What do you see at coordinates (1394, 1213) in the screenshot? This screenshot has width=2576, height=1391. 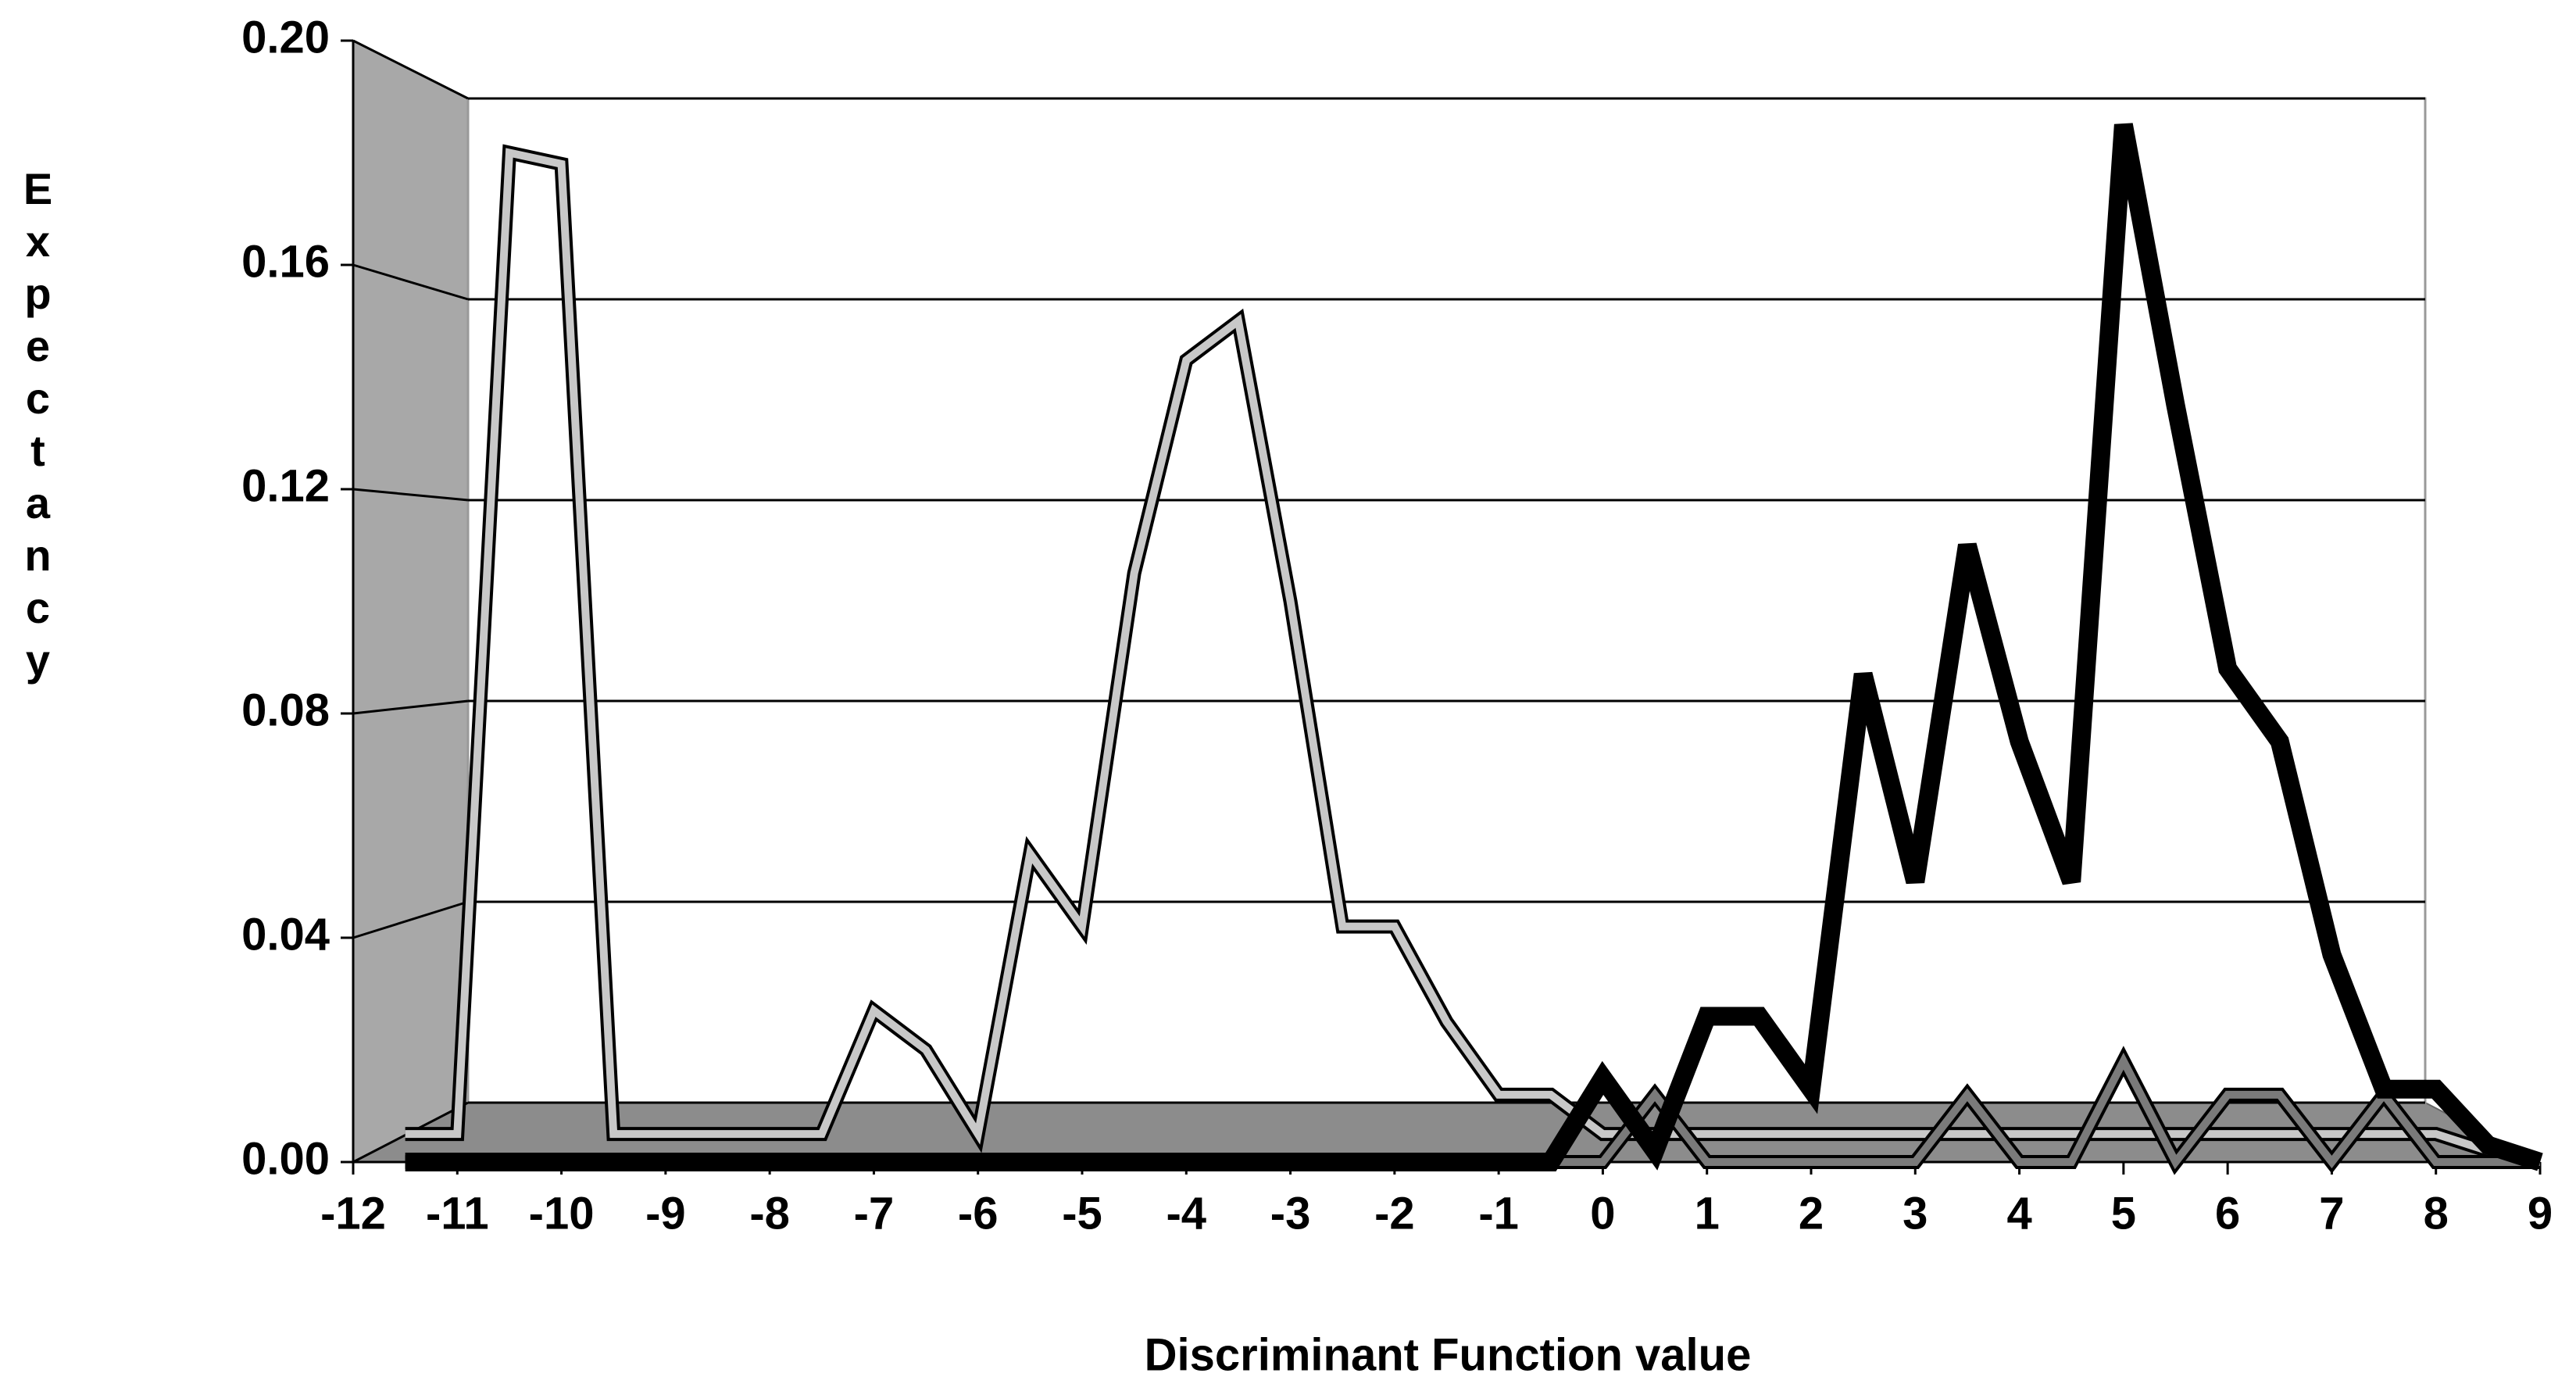 I see `x-tick-label: -2` at bounding box center [1394, 1213].